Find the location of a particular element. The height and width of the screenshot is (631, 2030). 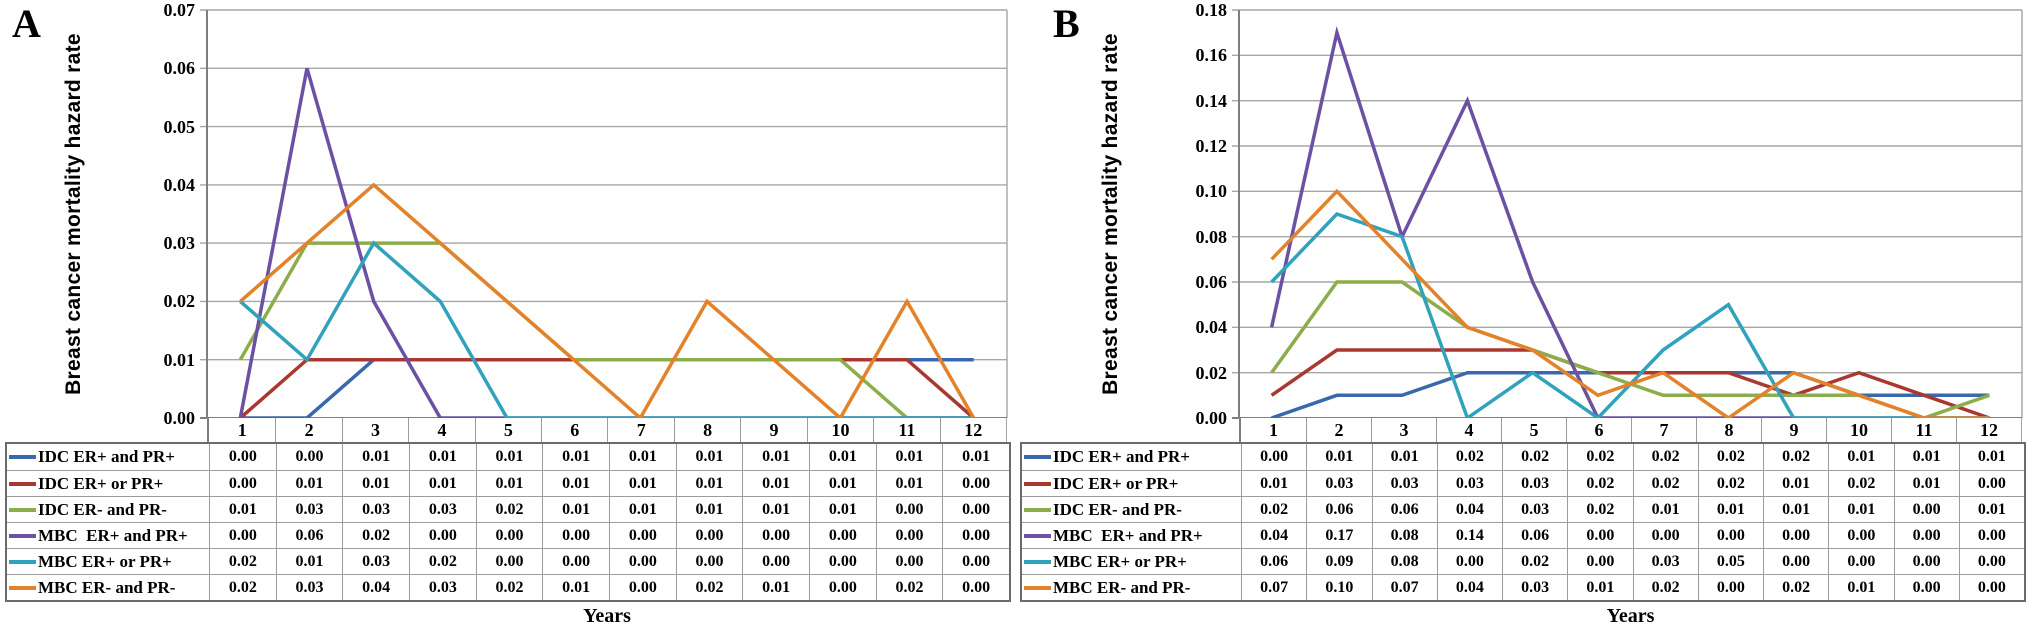

y-tick-label: 0.08 is located at coordinates (1211, 236).